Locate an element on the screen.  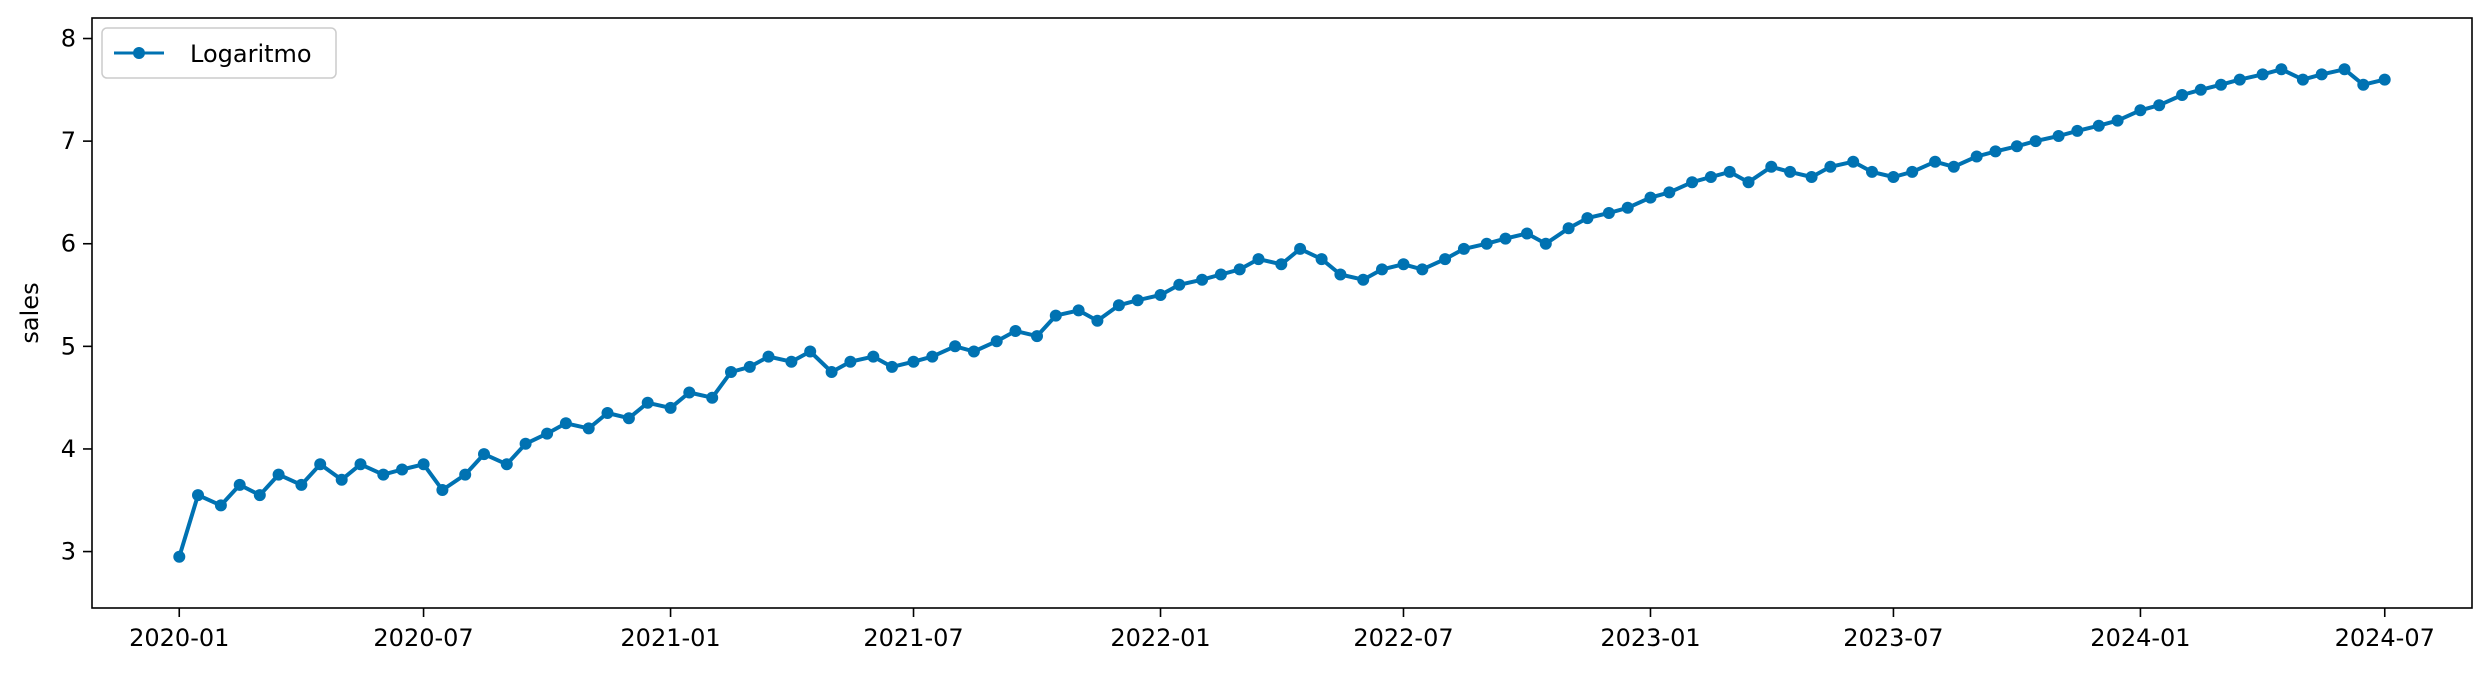
y-tick-label: 5 is located at coordinates (68, 346).